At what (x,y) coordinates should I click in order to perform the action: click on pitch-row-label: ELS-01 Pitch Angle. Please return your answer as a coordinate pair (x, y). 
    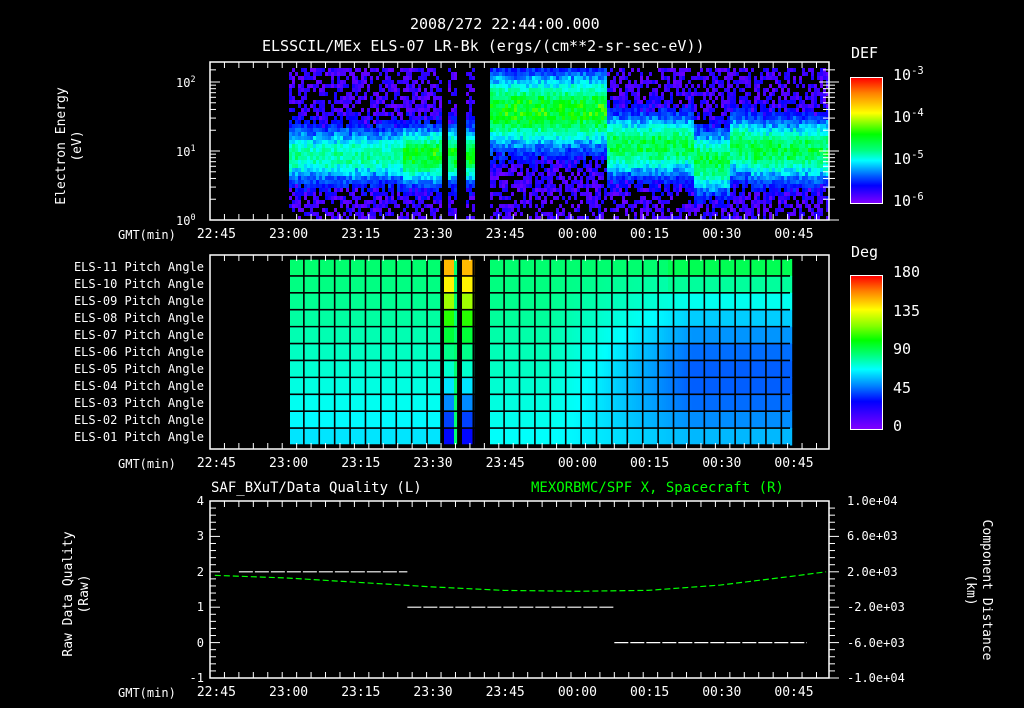
    Looking at the image, I should click on (138, 436).